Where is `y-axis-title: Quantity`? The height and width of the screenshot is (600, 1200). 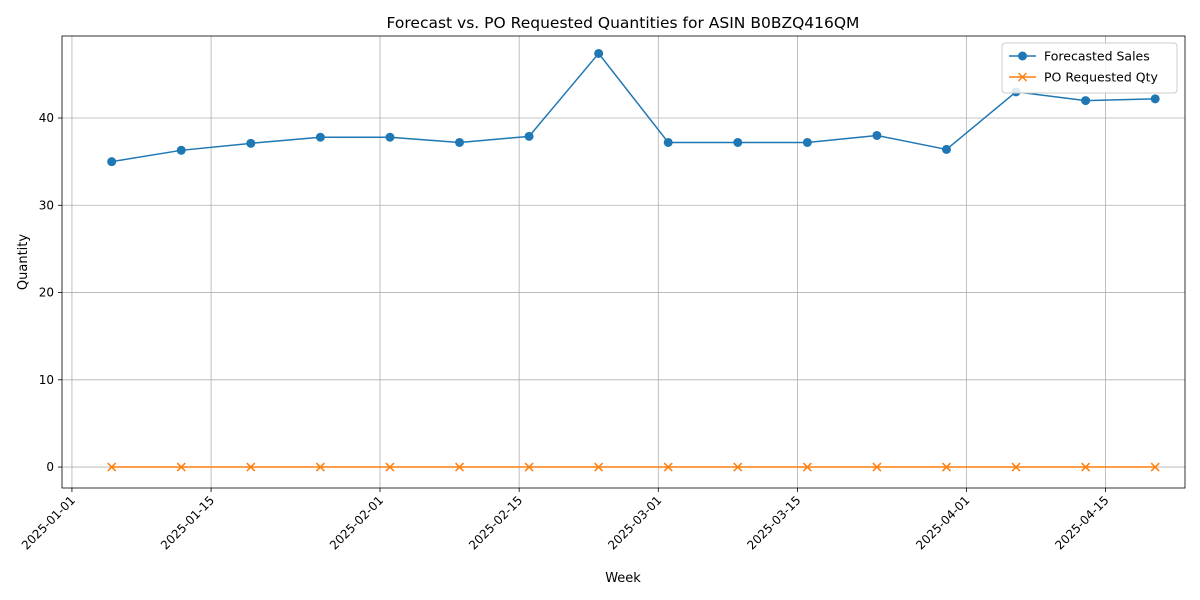
y-axis-title: Quantity is located at coordinates (23, 262).